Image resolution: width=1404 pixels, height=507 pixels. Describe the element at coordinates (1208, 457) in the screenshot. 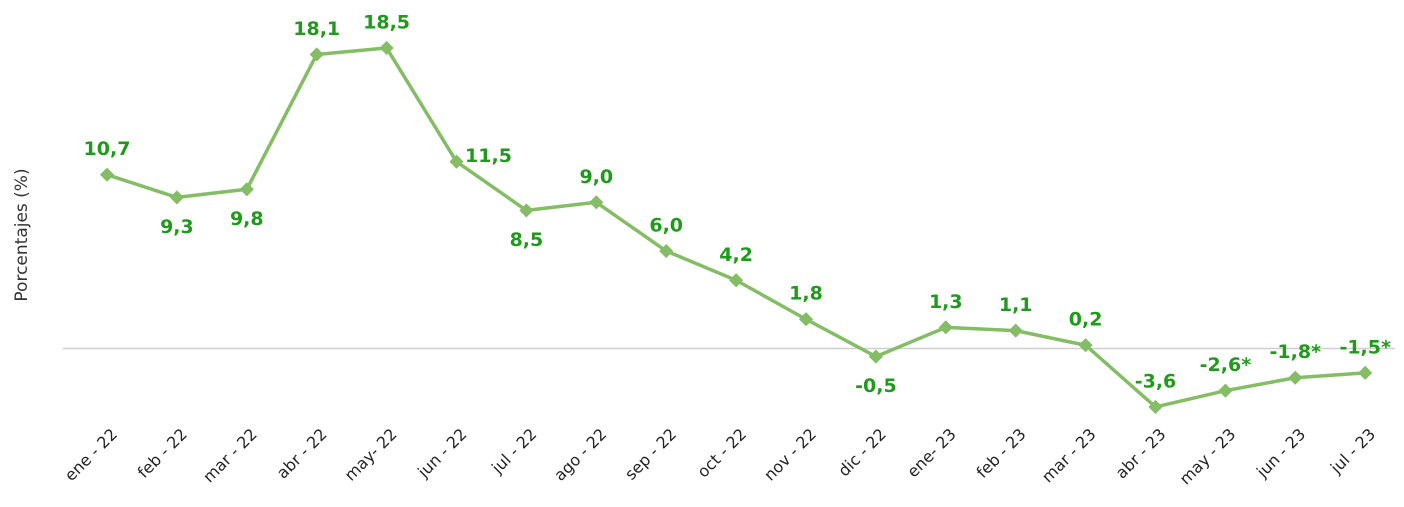

I see `x-tick-label: may - 23` at that location.